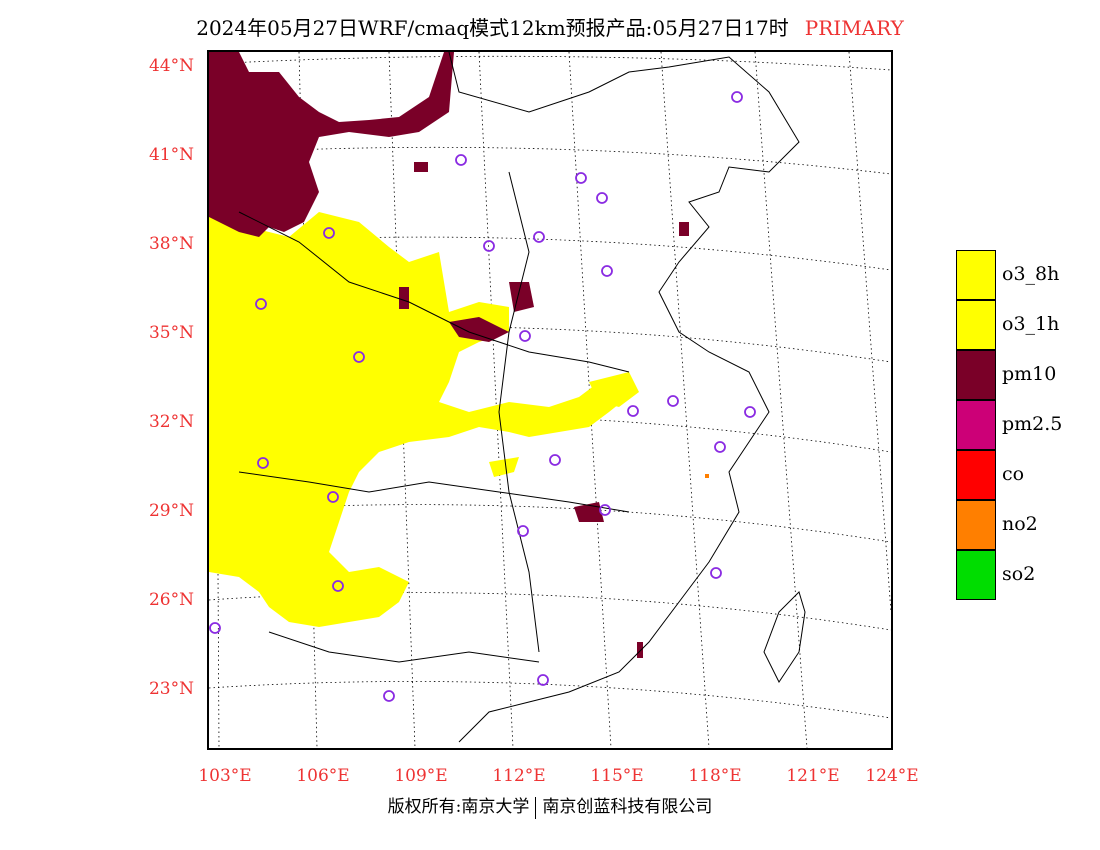 Image resolution: width=1100 pixels, height=850 pixels. What do you see at coordinates (1031, 274) in the screenshot?
I see `legend-label-o3-8h: o3_8h` at bounding box center [1031, 274].